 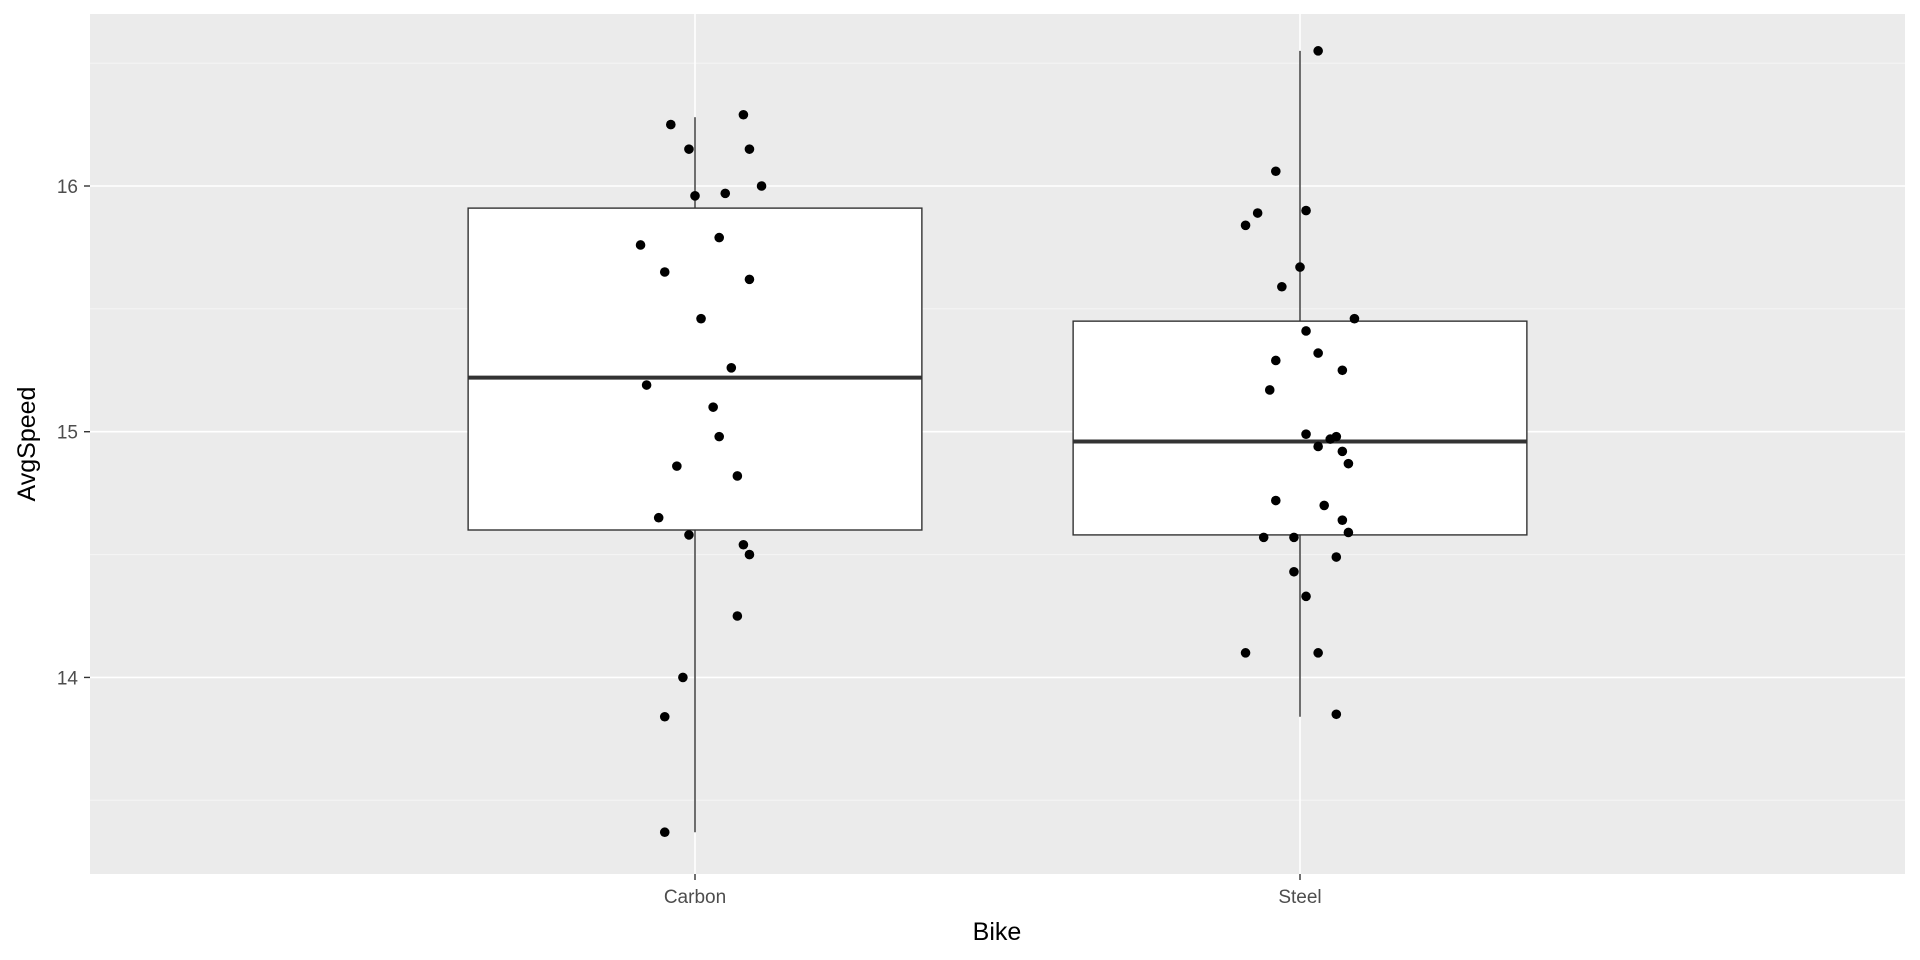 What do you see at coordinates (997, 932) in the screenshot?
I see `x-axis-title: Bike` at bounding box center [997, 932].